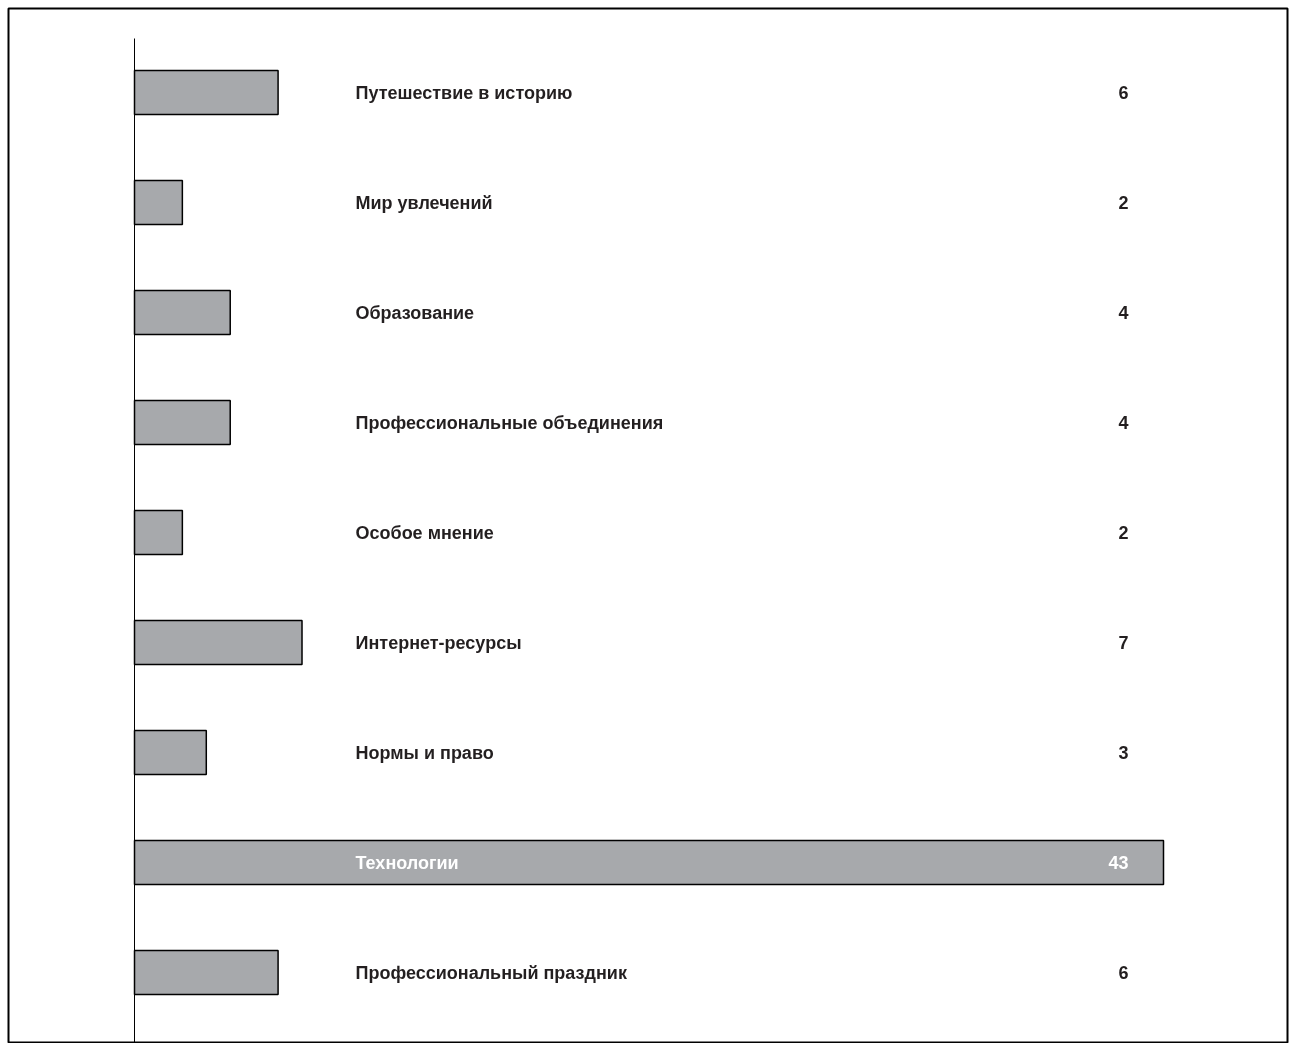 Image resolution: width=1290 pixels, height=1043 pixels. What do you see at coordinates (407, 862) in the screenshot?
I see `y-tick-label: Технологии` at bounding box center [407, 862].